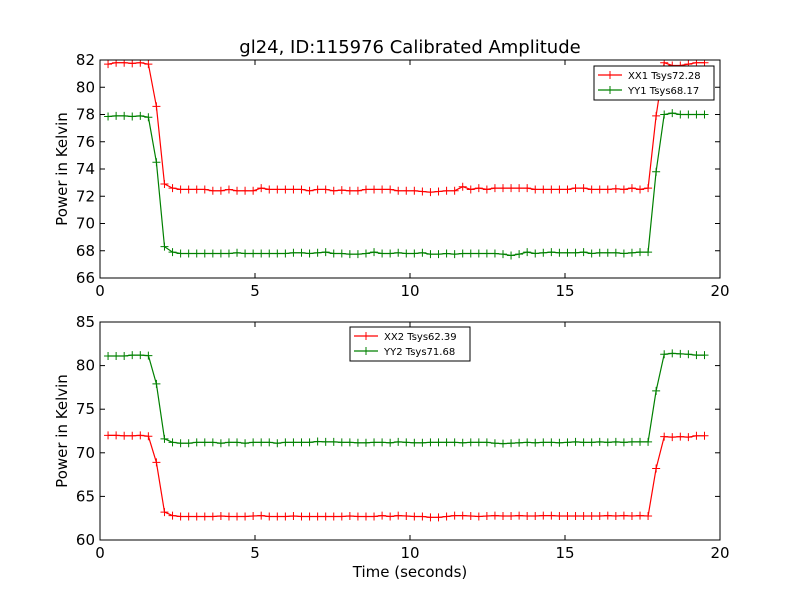 This screenshot has height=600, width=800. What do you see at coordinates (409, 47) in the screenshot?
I see `chart-title: gl24, ID:115976 Calibrated Amplitude` at bounding box center [409, 47].